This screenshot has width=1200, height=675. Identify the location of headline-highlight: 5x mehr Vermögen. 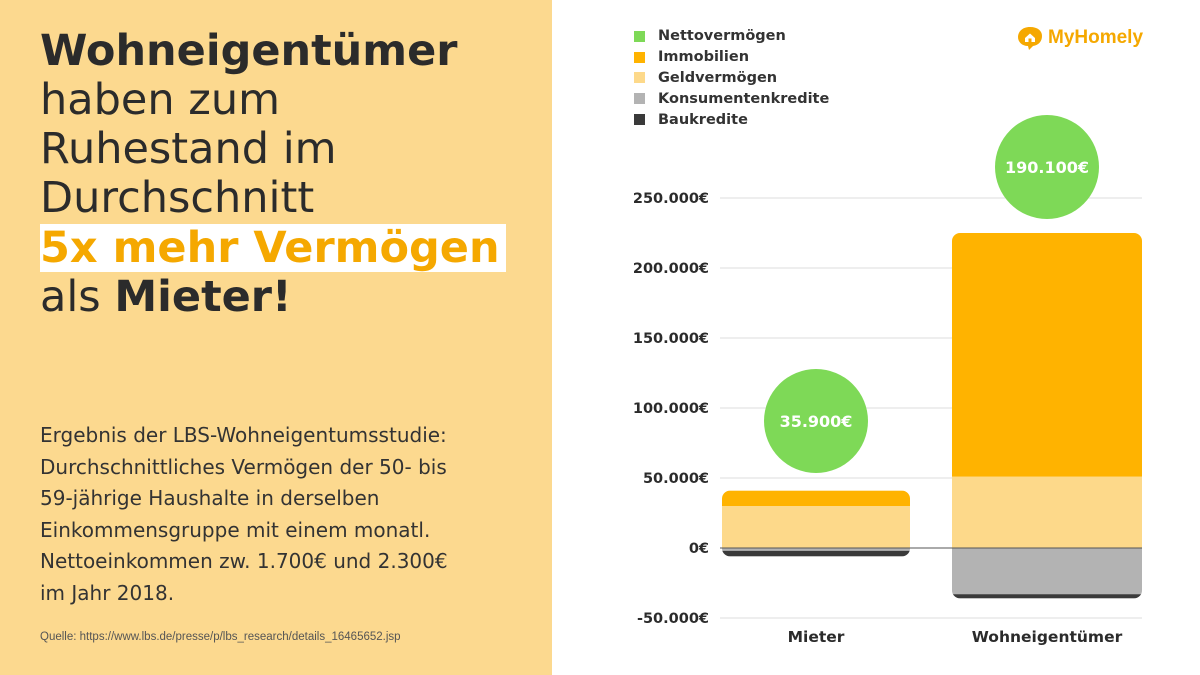
(273, 248).